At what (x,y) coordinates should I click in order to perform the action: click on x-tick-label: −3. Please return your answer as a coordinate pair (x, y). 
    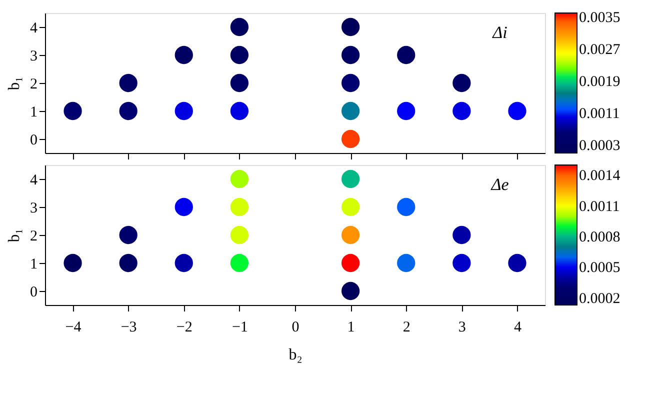
    Looking at the image, I should click on (128, 328).